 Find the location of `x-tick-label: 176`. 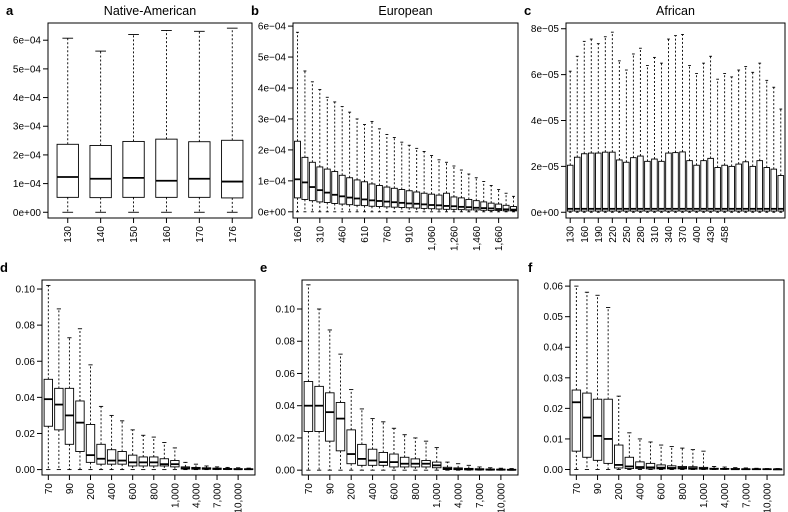

x-tick-label: 176 is located at coordinates (233, 234).